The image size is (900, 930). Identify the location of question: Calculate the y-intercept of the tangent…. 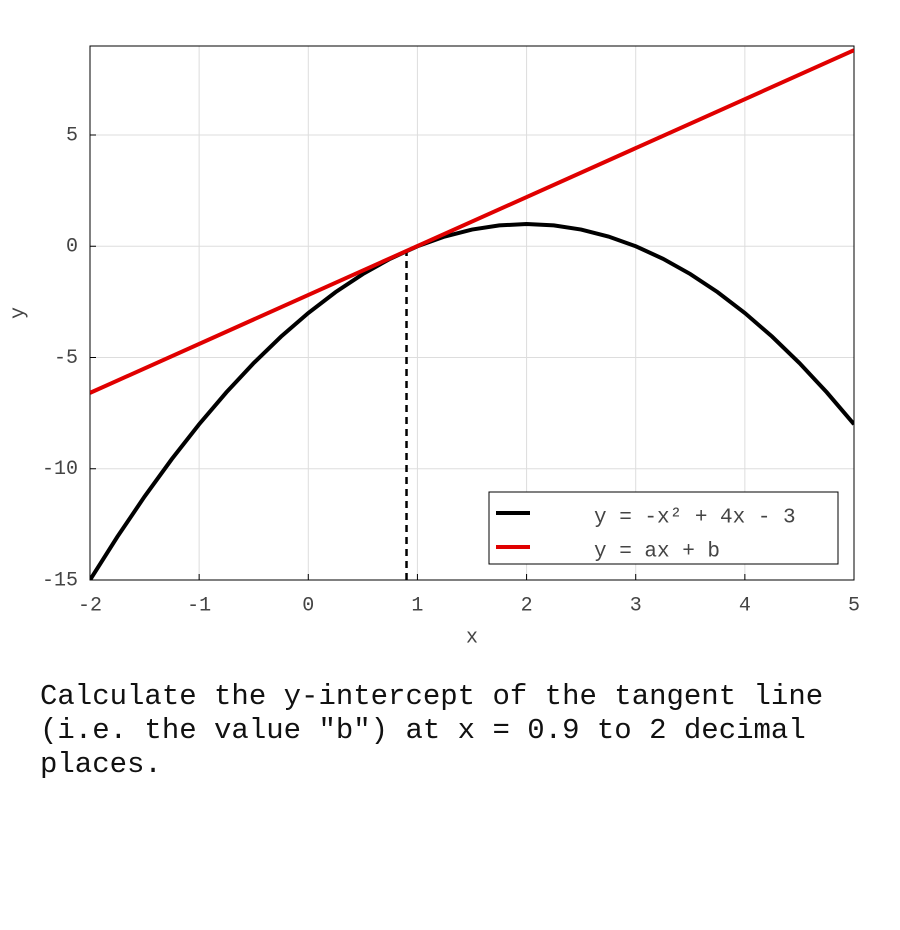
(432, 730).